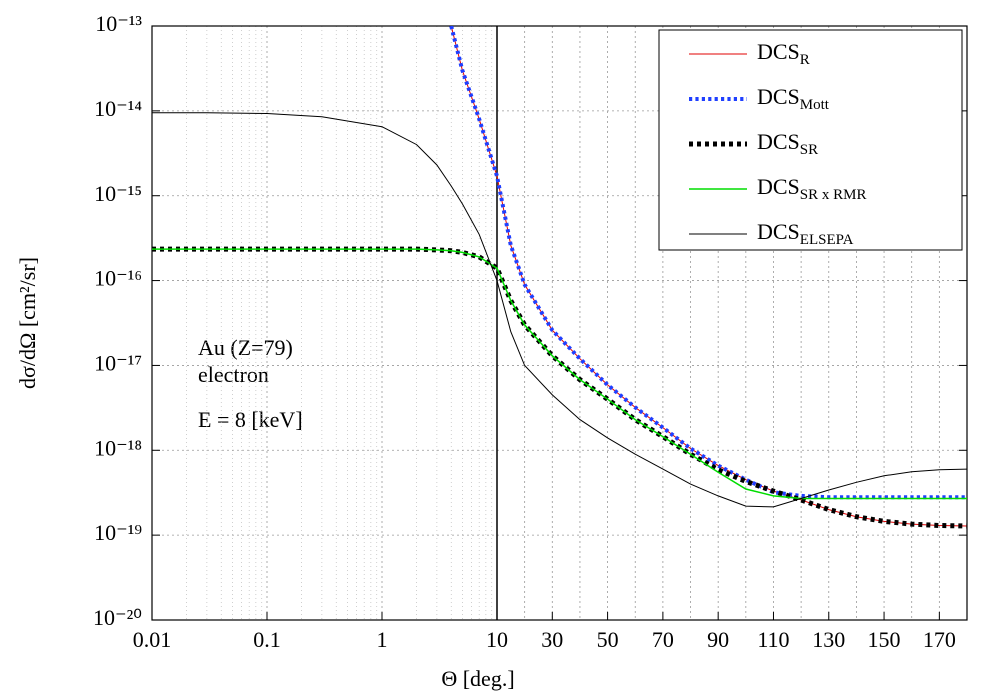 This screenshot has width=997, height=698. I want to click on x-tick-label: 1, so click(382, 639).